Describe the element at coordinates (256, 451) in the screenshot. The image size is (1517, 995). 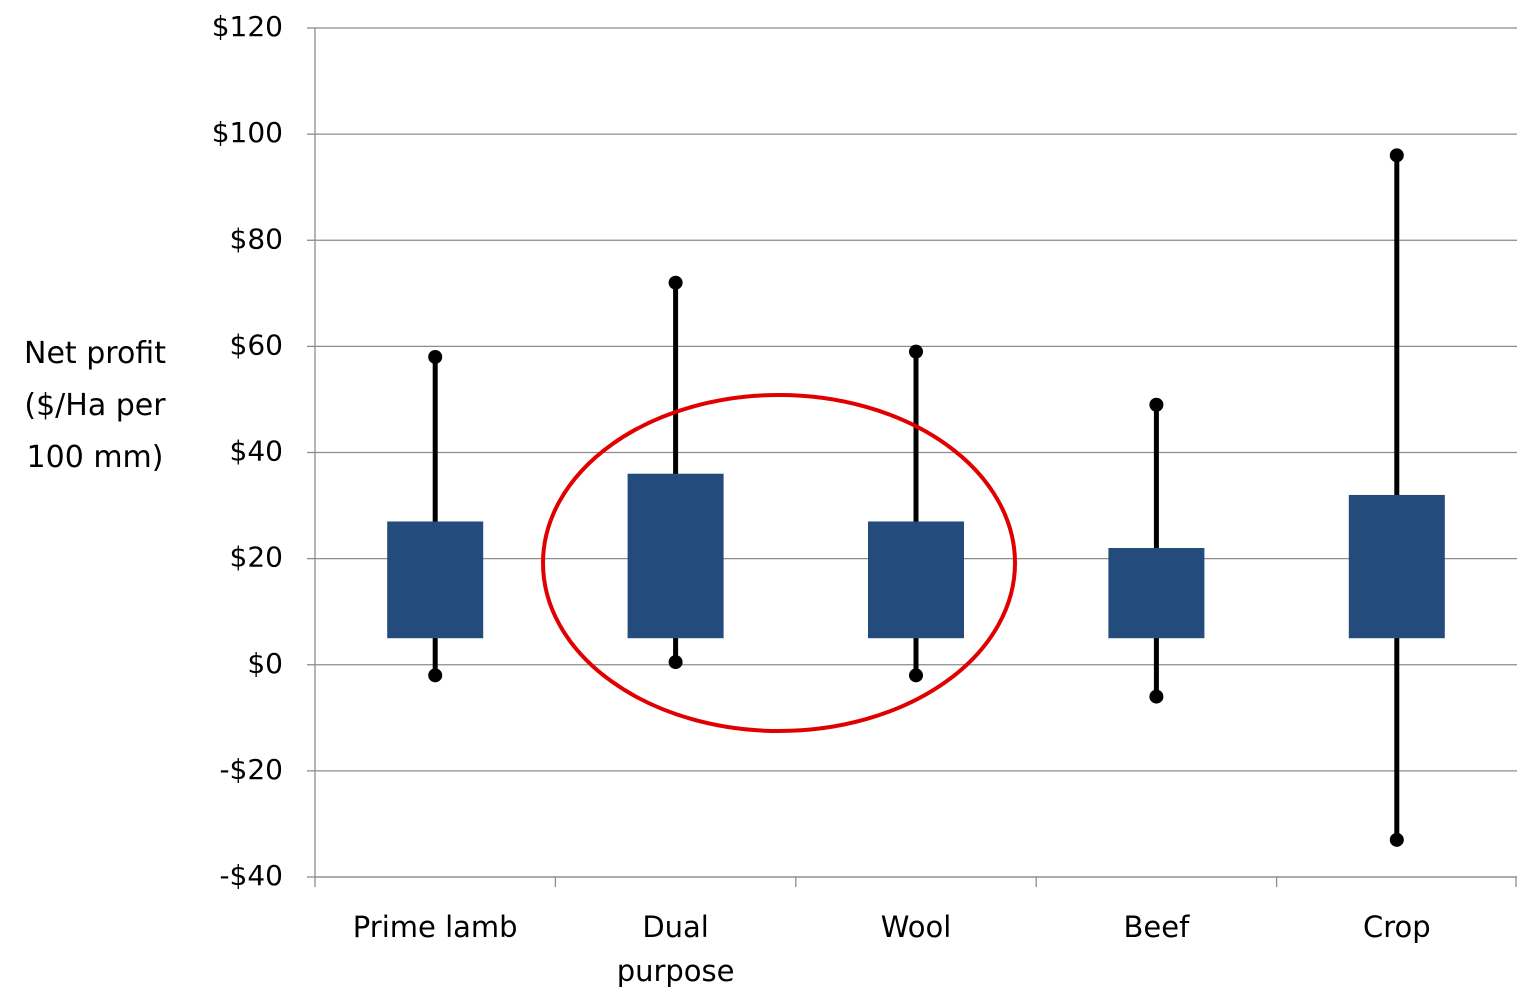
I see `y-tick-label: $40` at that location.